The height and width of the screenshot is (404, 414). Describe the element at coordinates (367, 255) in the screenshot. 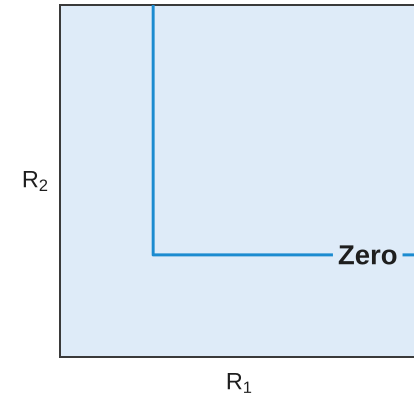

I see `annotation: Zero` at that location.